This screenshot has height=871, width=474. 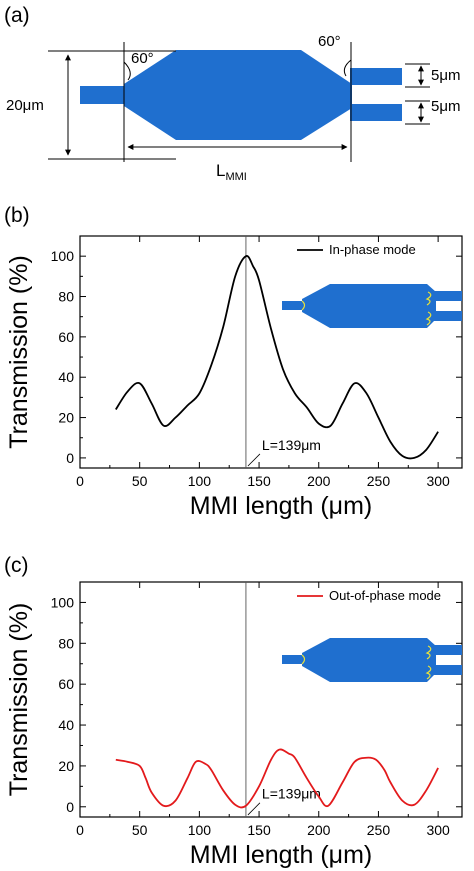 What do you see at coordinates (445, 75) in the screenshot?
I see `gap-label-1: 5μm` at bounding box center [445, 75].